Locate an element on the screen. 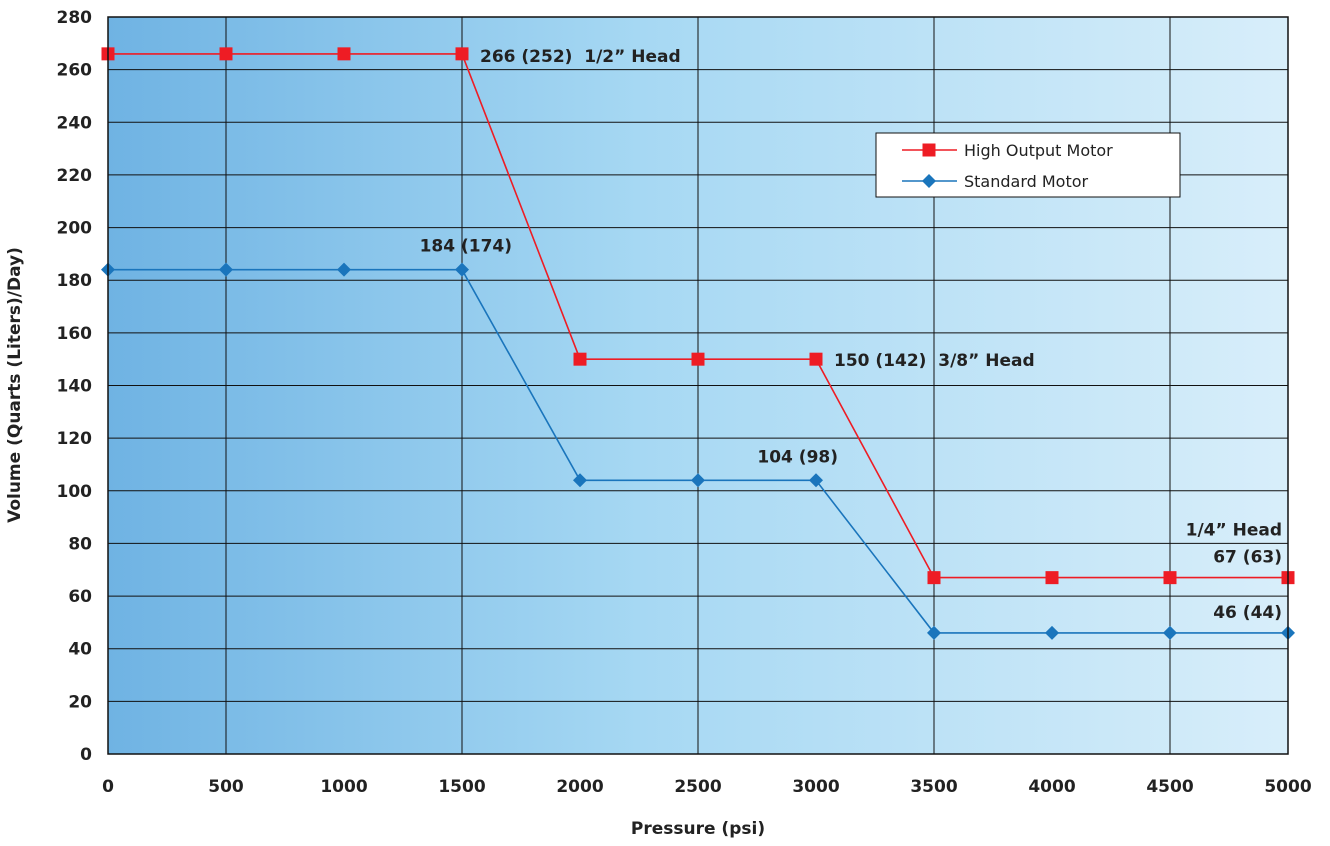 The image size is (1330, 846). y-tick-label: 200 is located at coordinates (75, 229).